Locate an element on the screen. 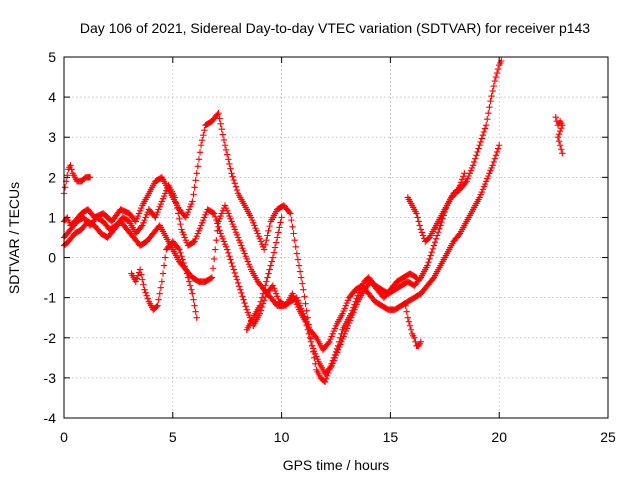  x-tick-label: 5 is located at coordinates (173, 437).